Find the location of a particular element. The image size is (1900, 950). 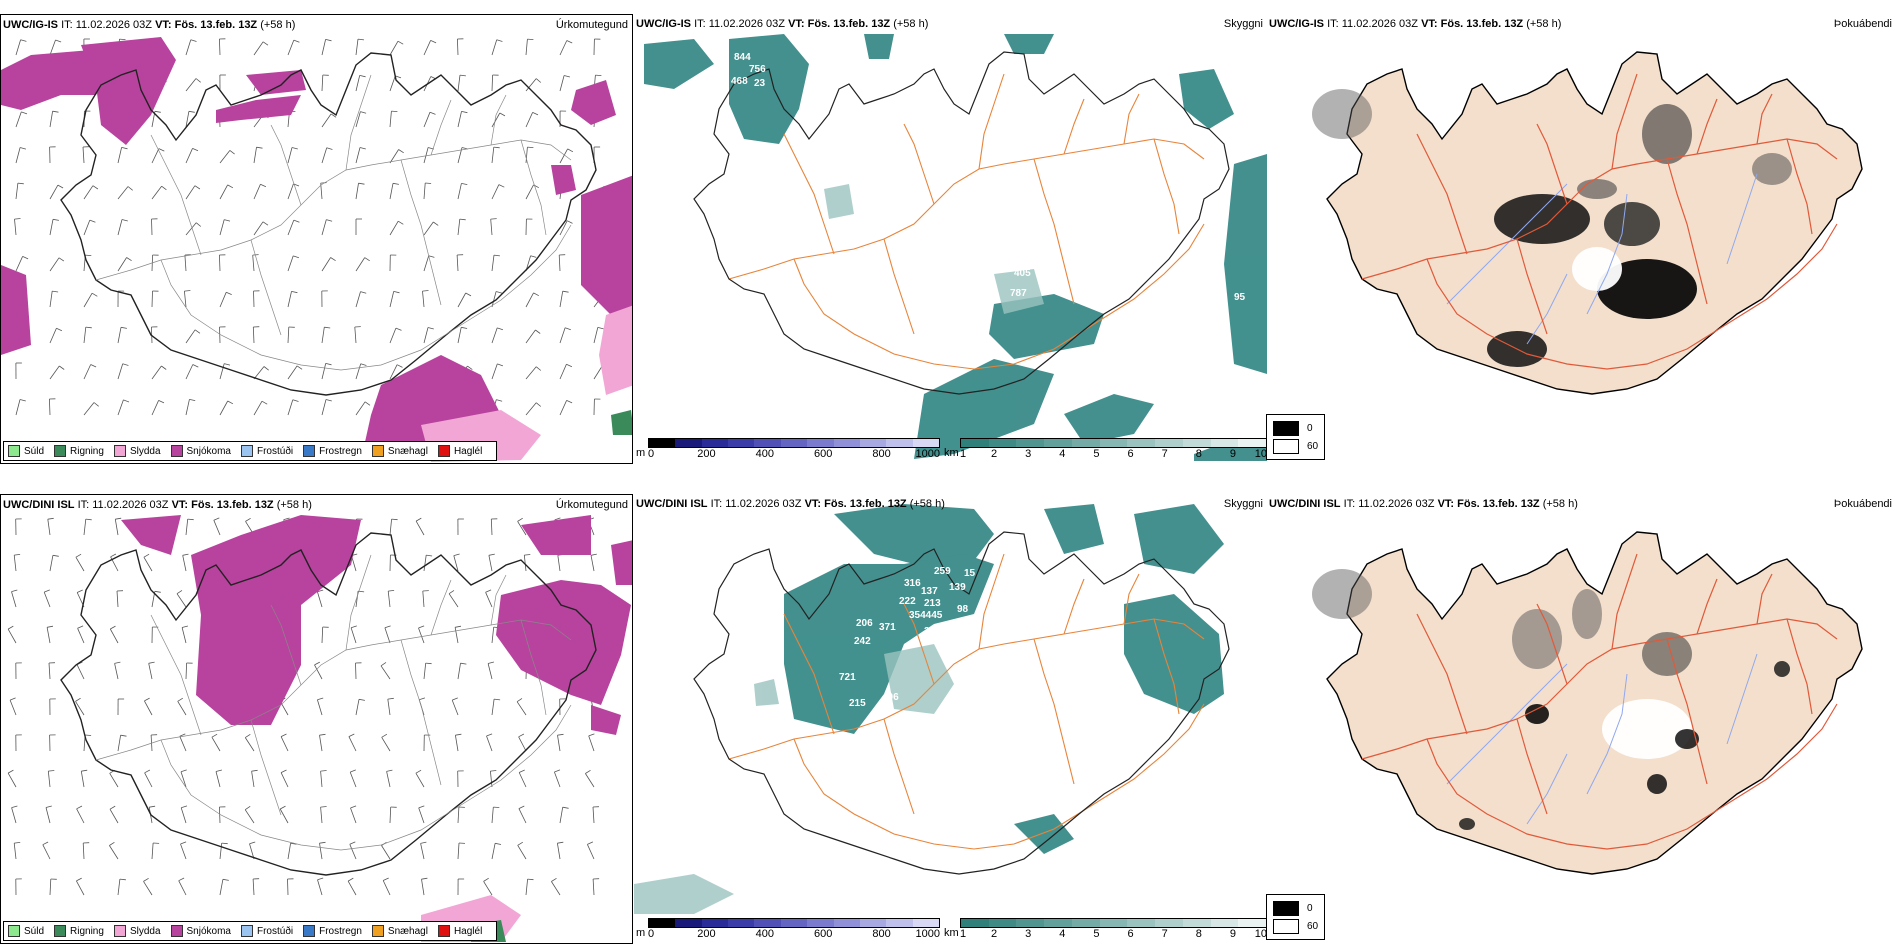

legend-label: Rigning is located at coordinates (87, 451).